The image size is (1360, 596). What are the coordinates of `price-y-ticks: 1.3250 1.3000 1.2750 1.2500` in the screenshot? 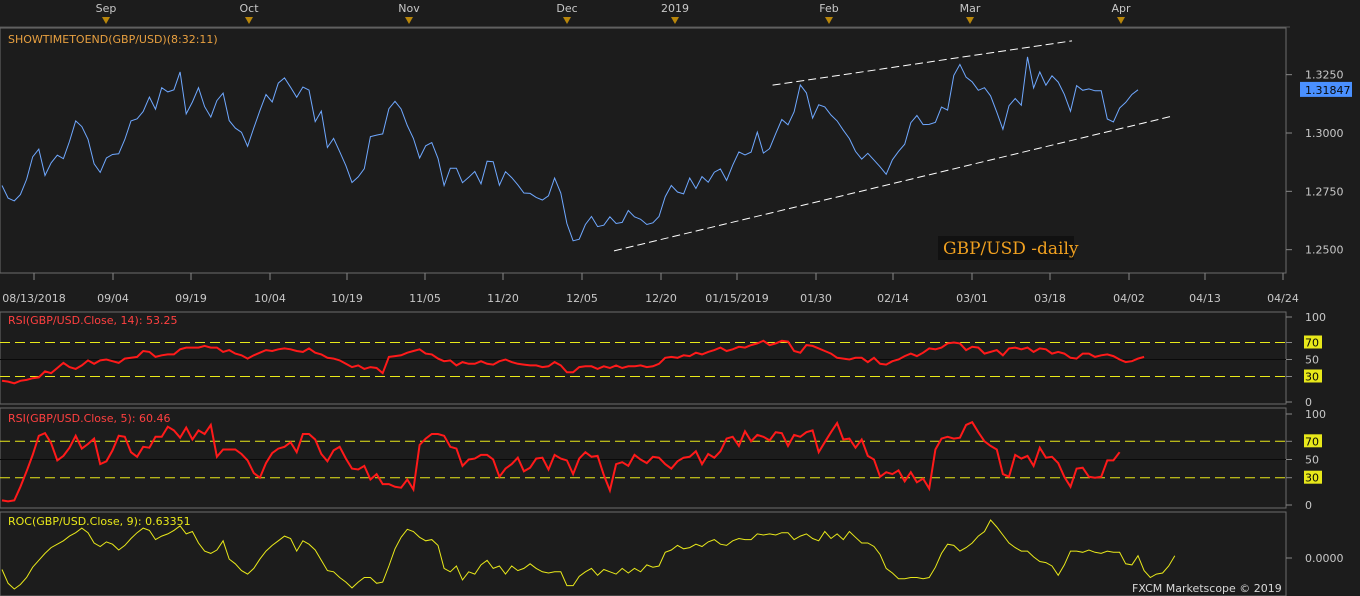 It's located at (1315, 163).